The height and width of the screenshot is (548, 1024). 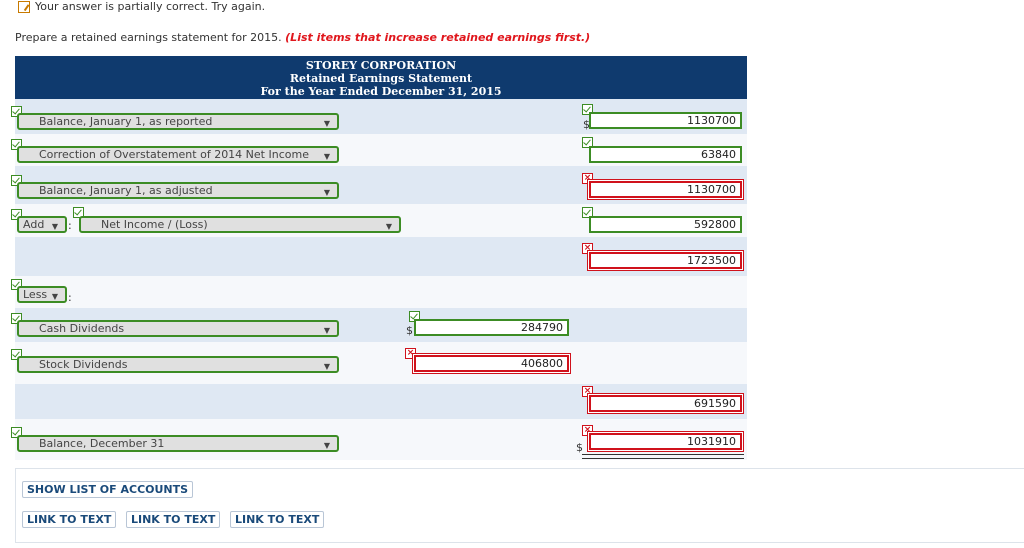 I want to click on account-select-cash-dividends: Cash Dividends ▼, so click(x=178, y=328).